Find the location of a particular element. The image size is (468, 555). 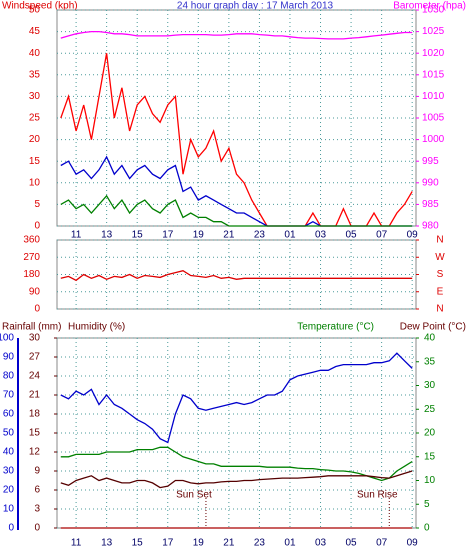

y-tick-label: 5 is located at coordinates (37, 204).